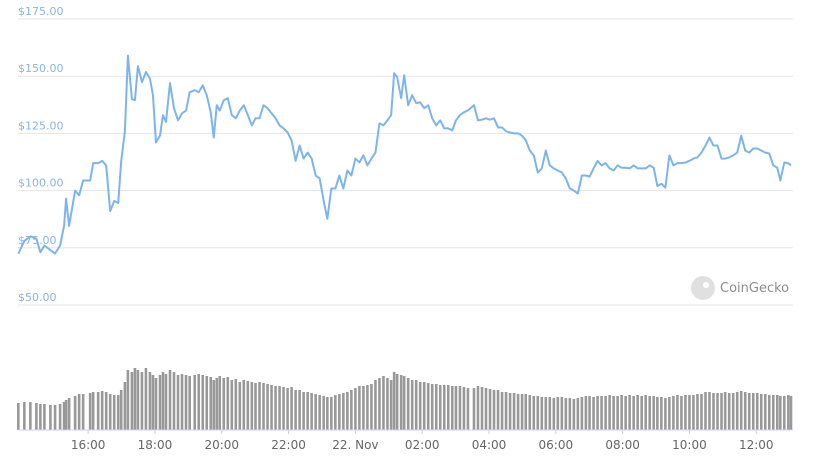  I want to click on x-tick-label: 12:00, so click(756, 445).